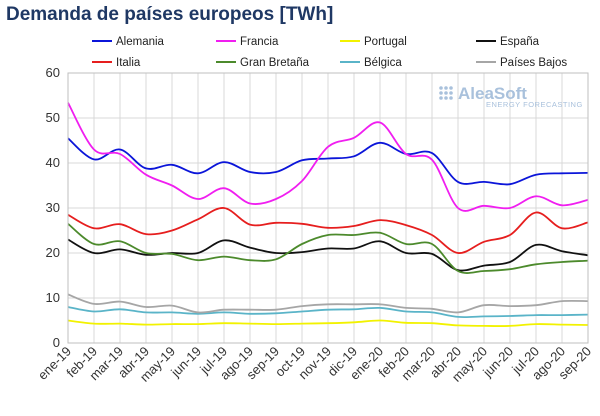 Image resolution: width=600 pixels, height=416 pixels. What do you see at coordinates (520, 42) in the screenshot?
I see `legend-label: España` at bounding box center [520, 42].